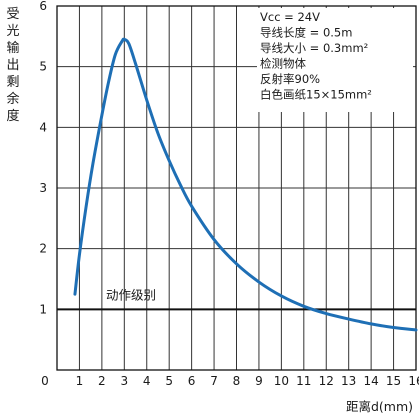 Image resolution: width=419 pixels, height=418 pixels. I want to click on x-tick-label: 12, so click(326, 381).